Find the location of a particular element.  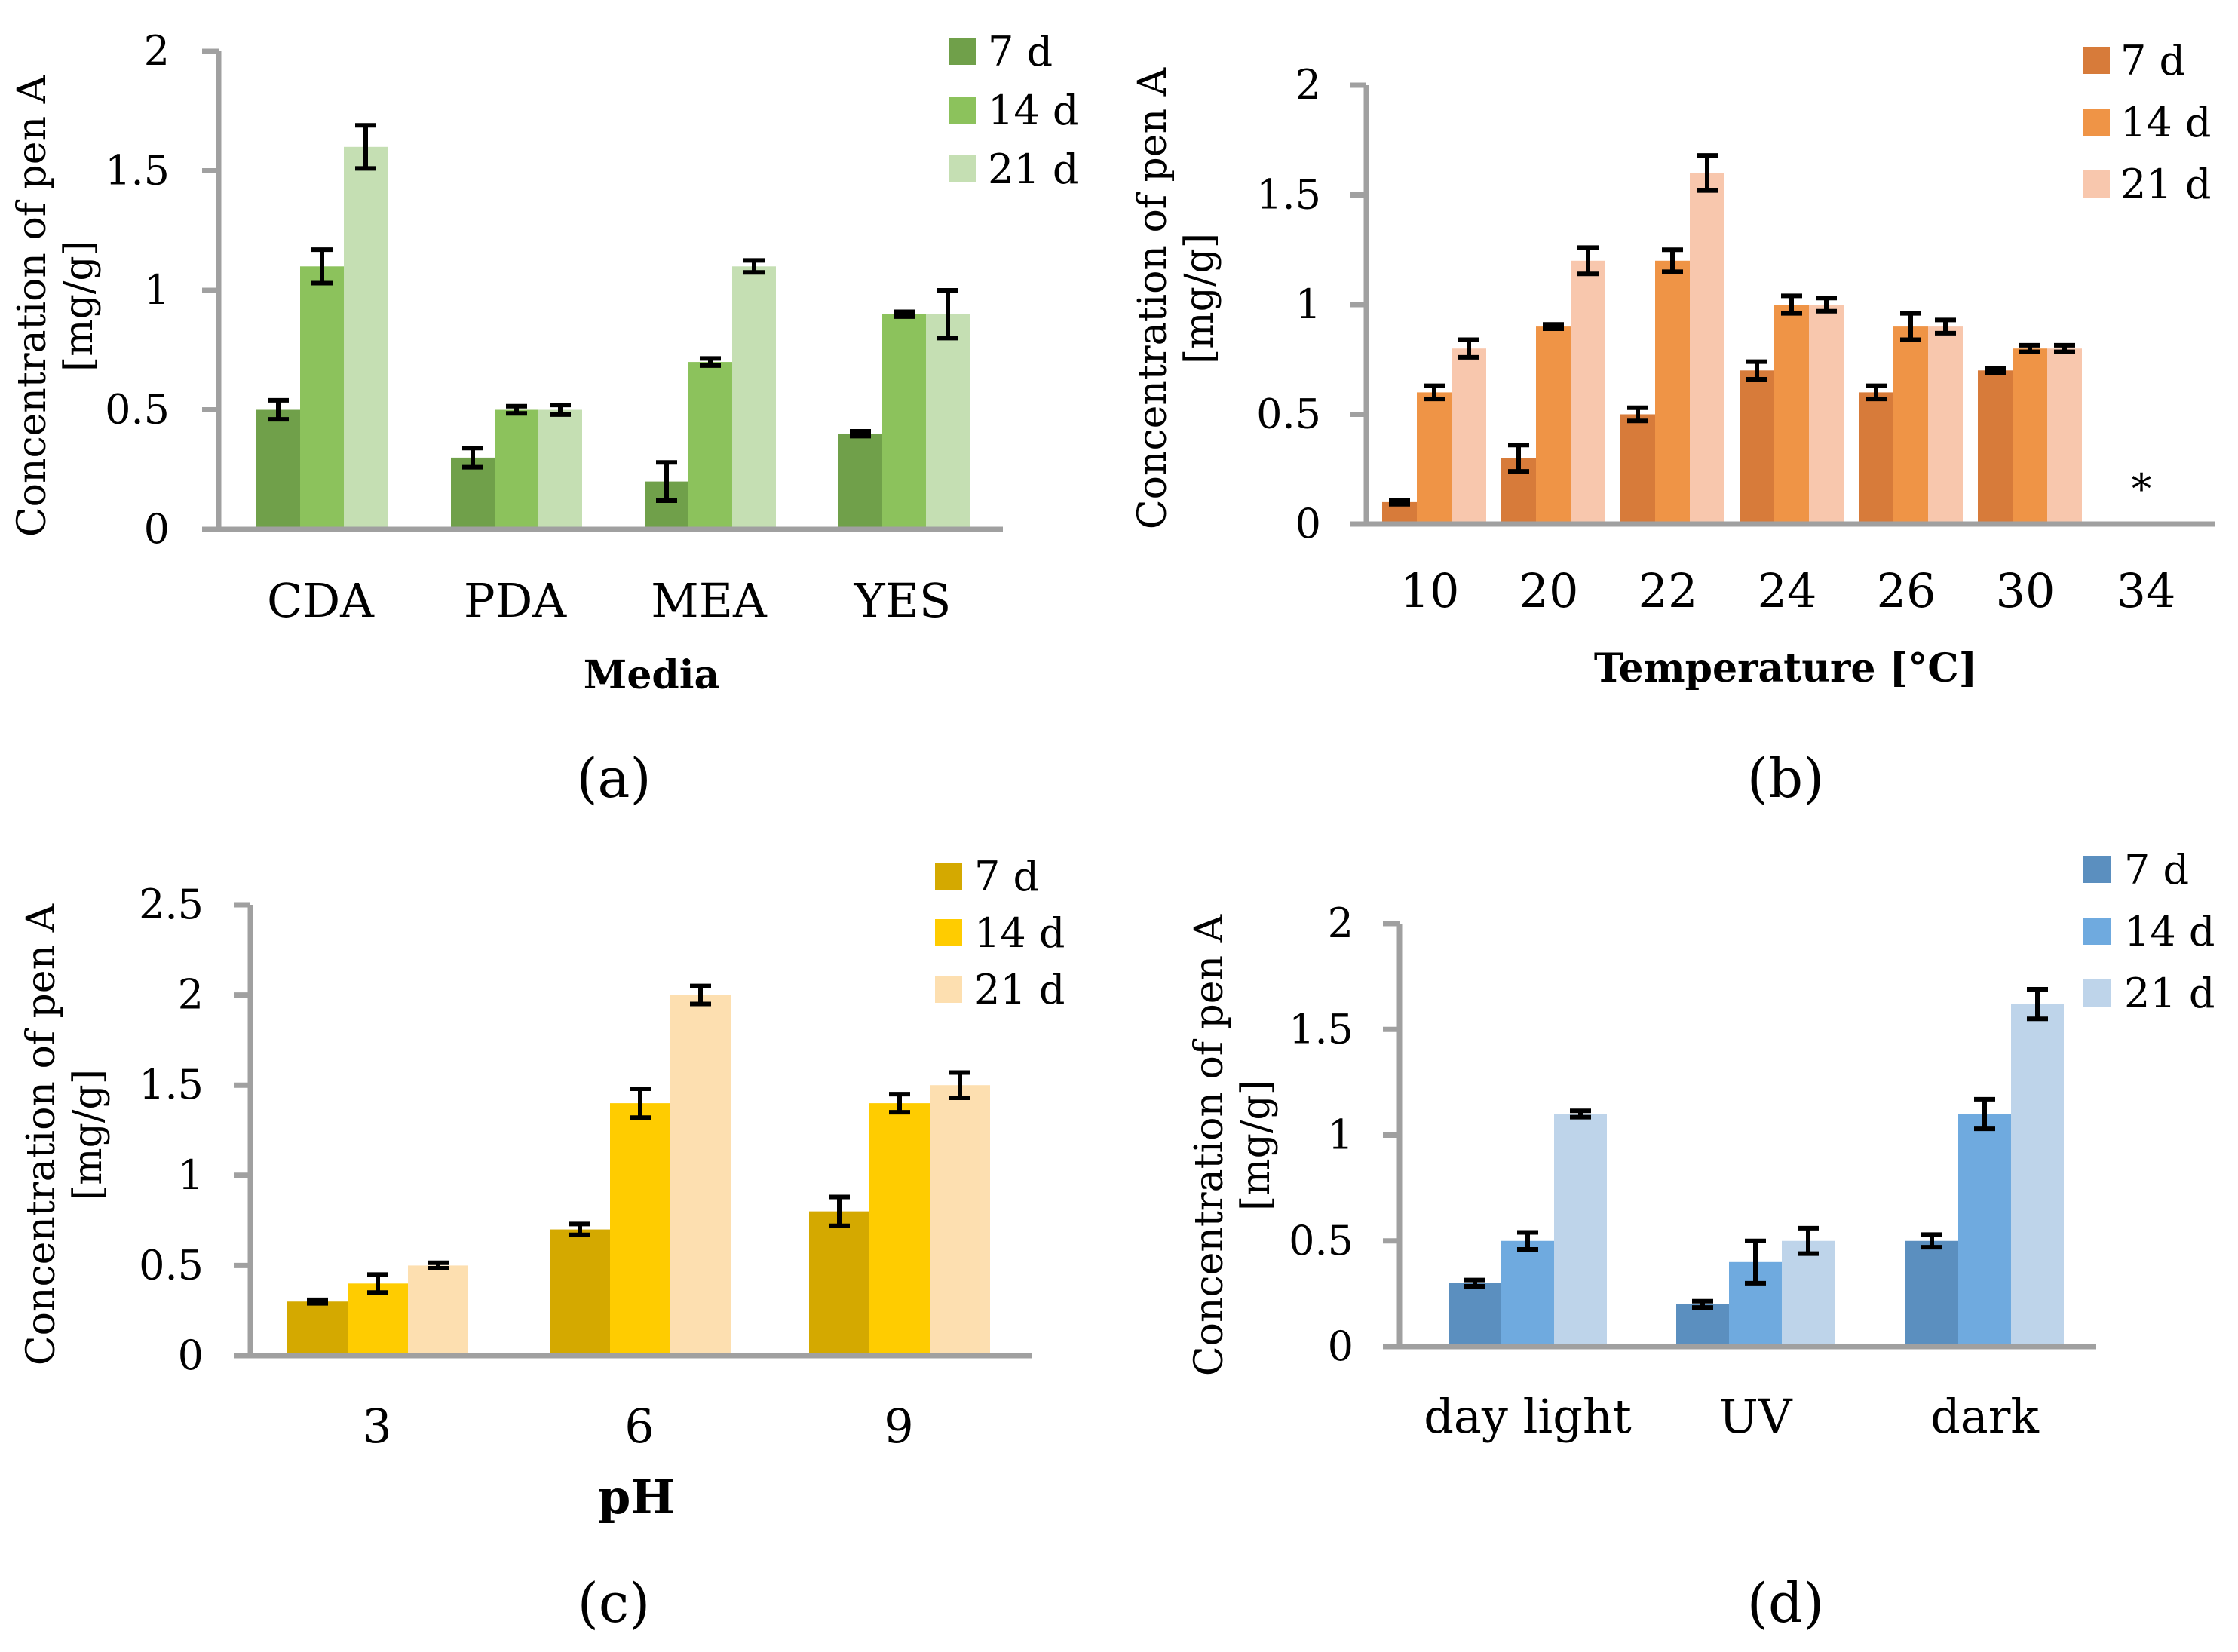

x-axis-label: Temperature [°C] is located at coordinates (1786, 668).